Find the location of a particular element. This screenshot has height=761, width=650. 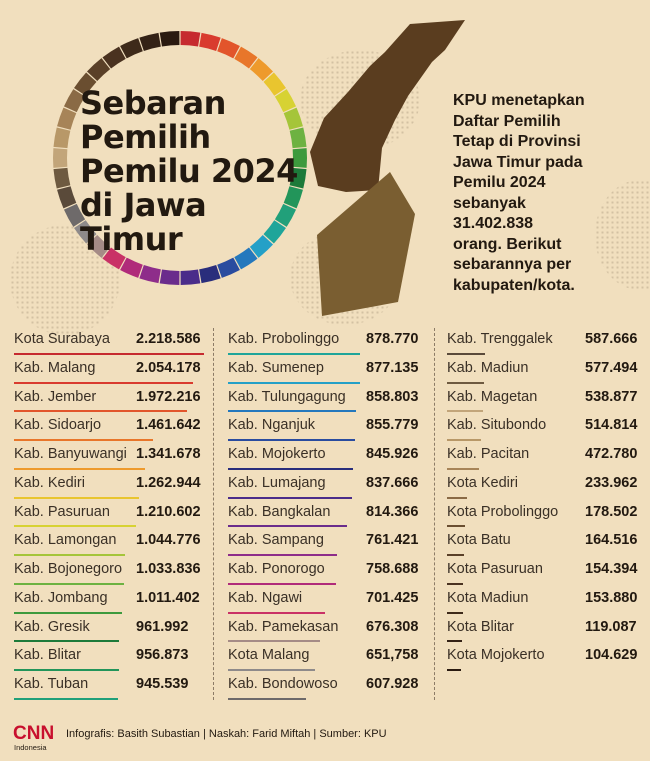

voter-count: 761.421 is located at coordinates (392, 540).